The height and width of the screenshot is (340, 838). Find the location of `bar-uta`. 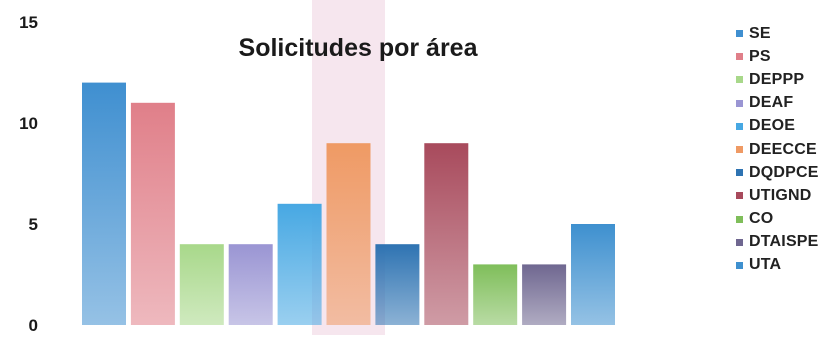

bar-uta is located at coordinates (593, 274).